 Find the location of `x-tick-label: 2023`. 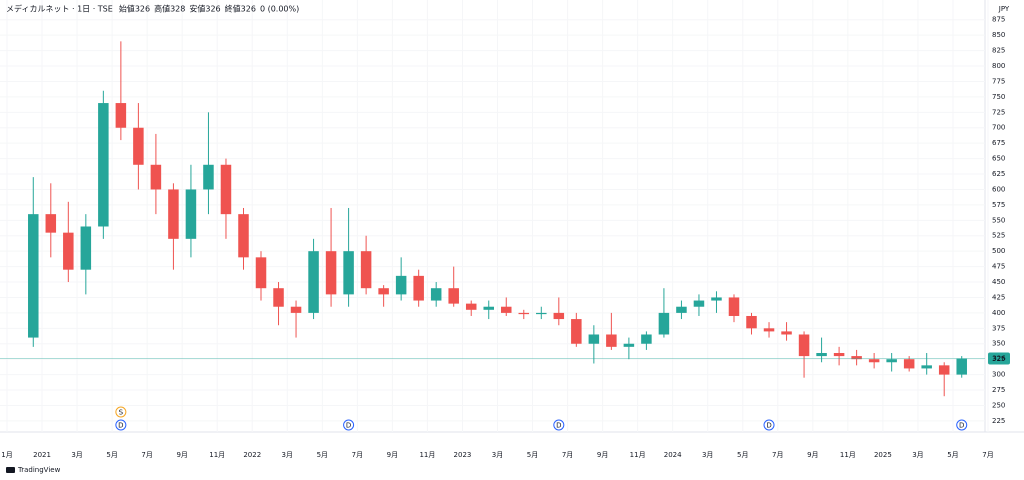

x-tick-label: 2023 is located at coordinates (463, 455).